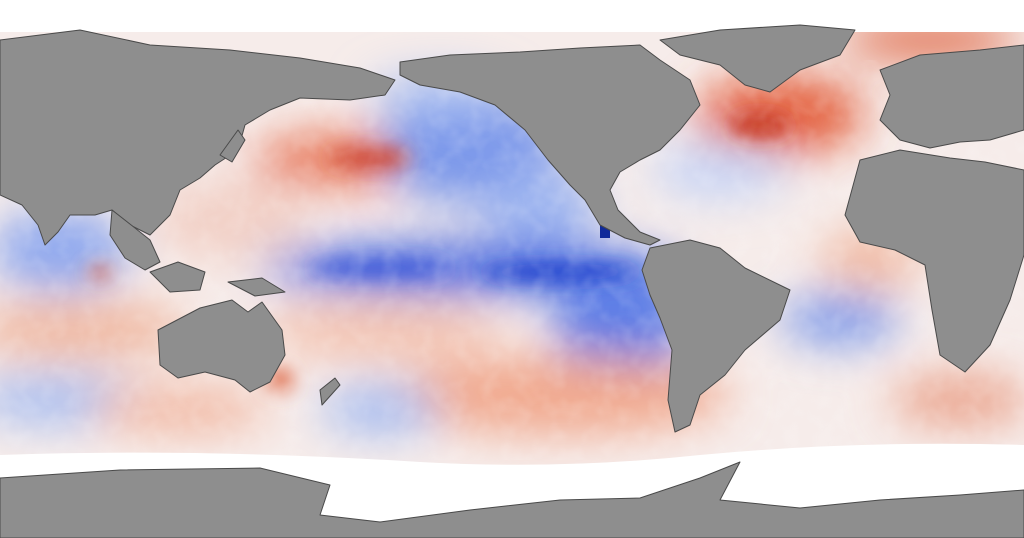  I want to click on anomaly-spot, so click(605, 230).